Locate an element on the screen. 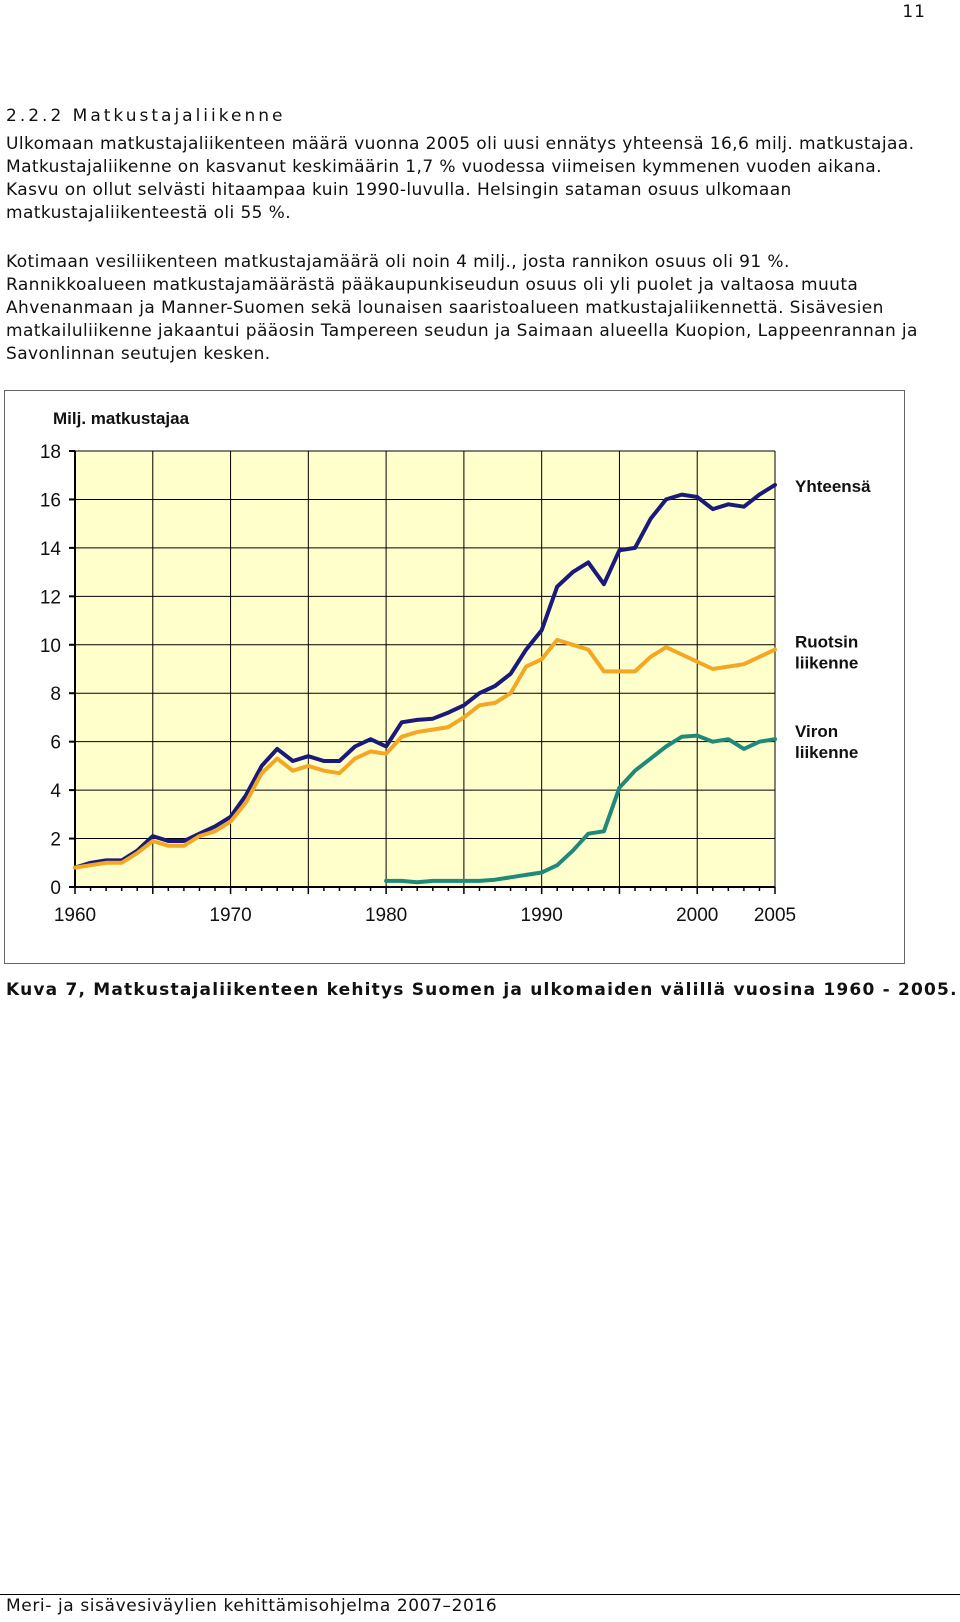  x-tick-label: 1970 is located at coordinates (230, 915).